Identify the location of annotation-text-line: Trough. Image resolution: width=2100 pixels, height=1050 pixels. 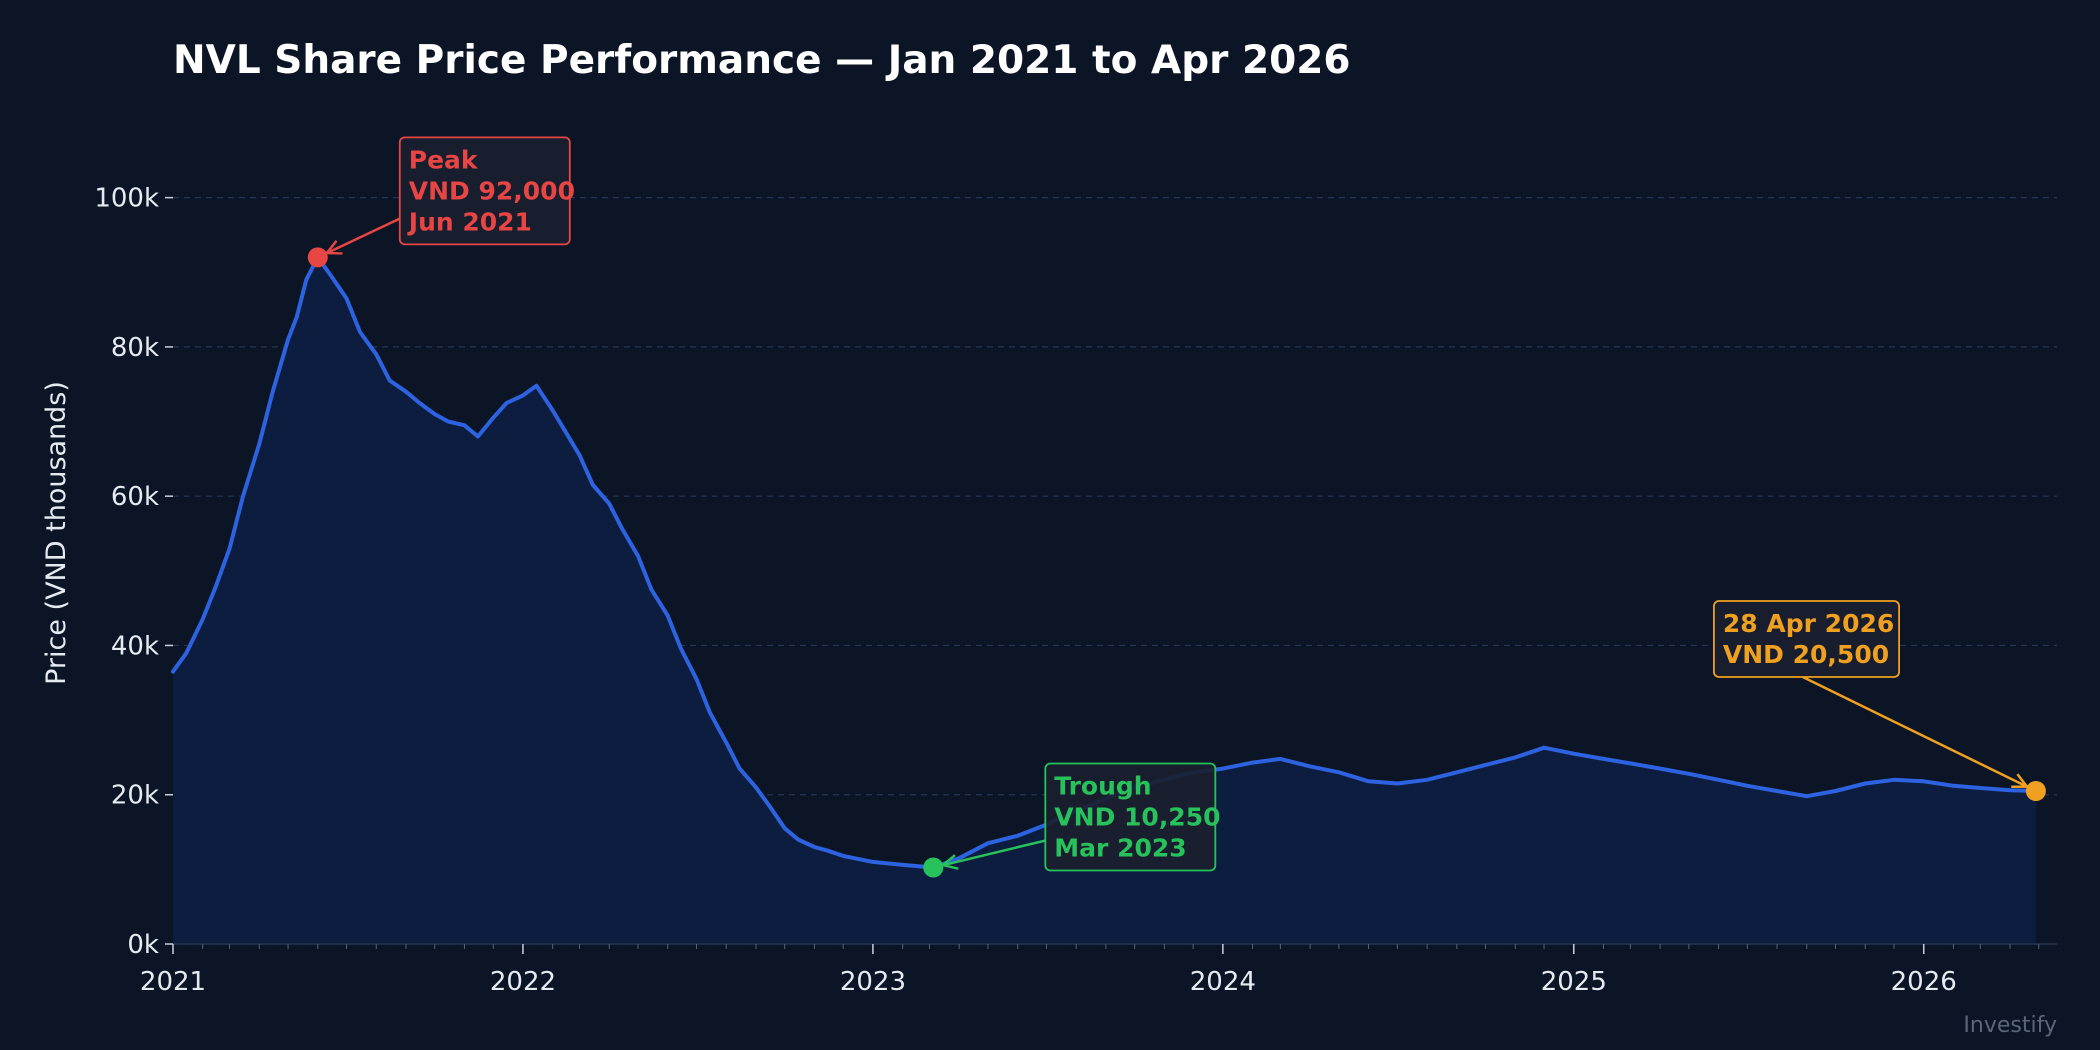
(1102, 785).